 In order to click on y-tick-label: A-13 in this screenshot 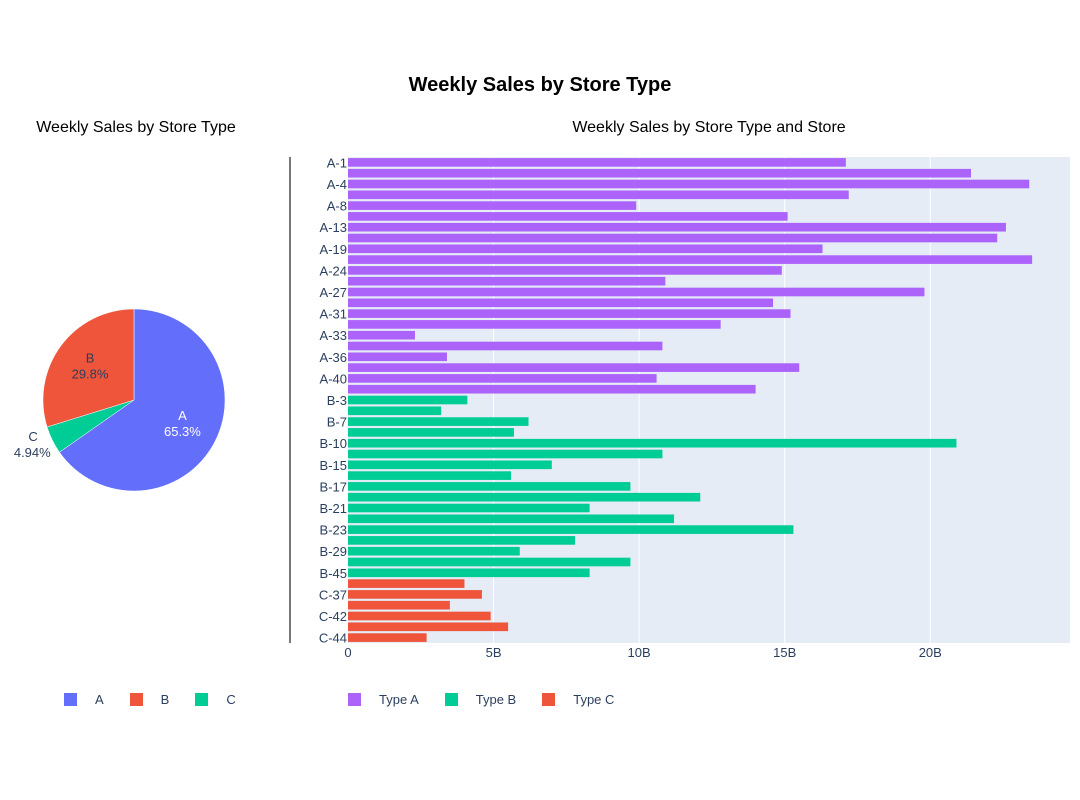, I will do `click(333, 227)`.